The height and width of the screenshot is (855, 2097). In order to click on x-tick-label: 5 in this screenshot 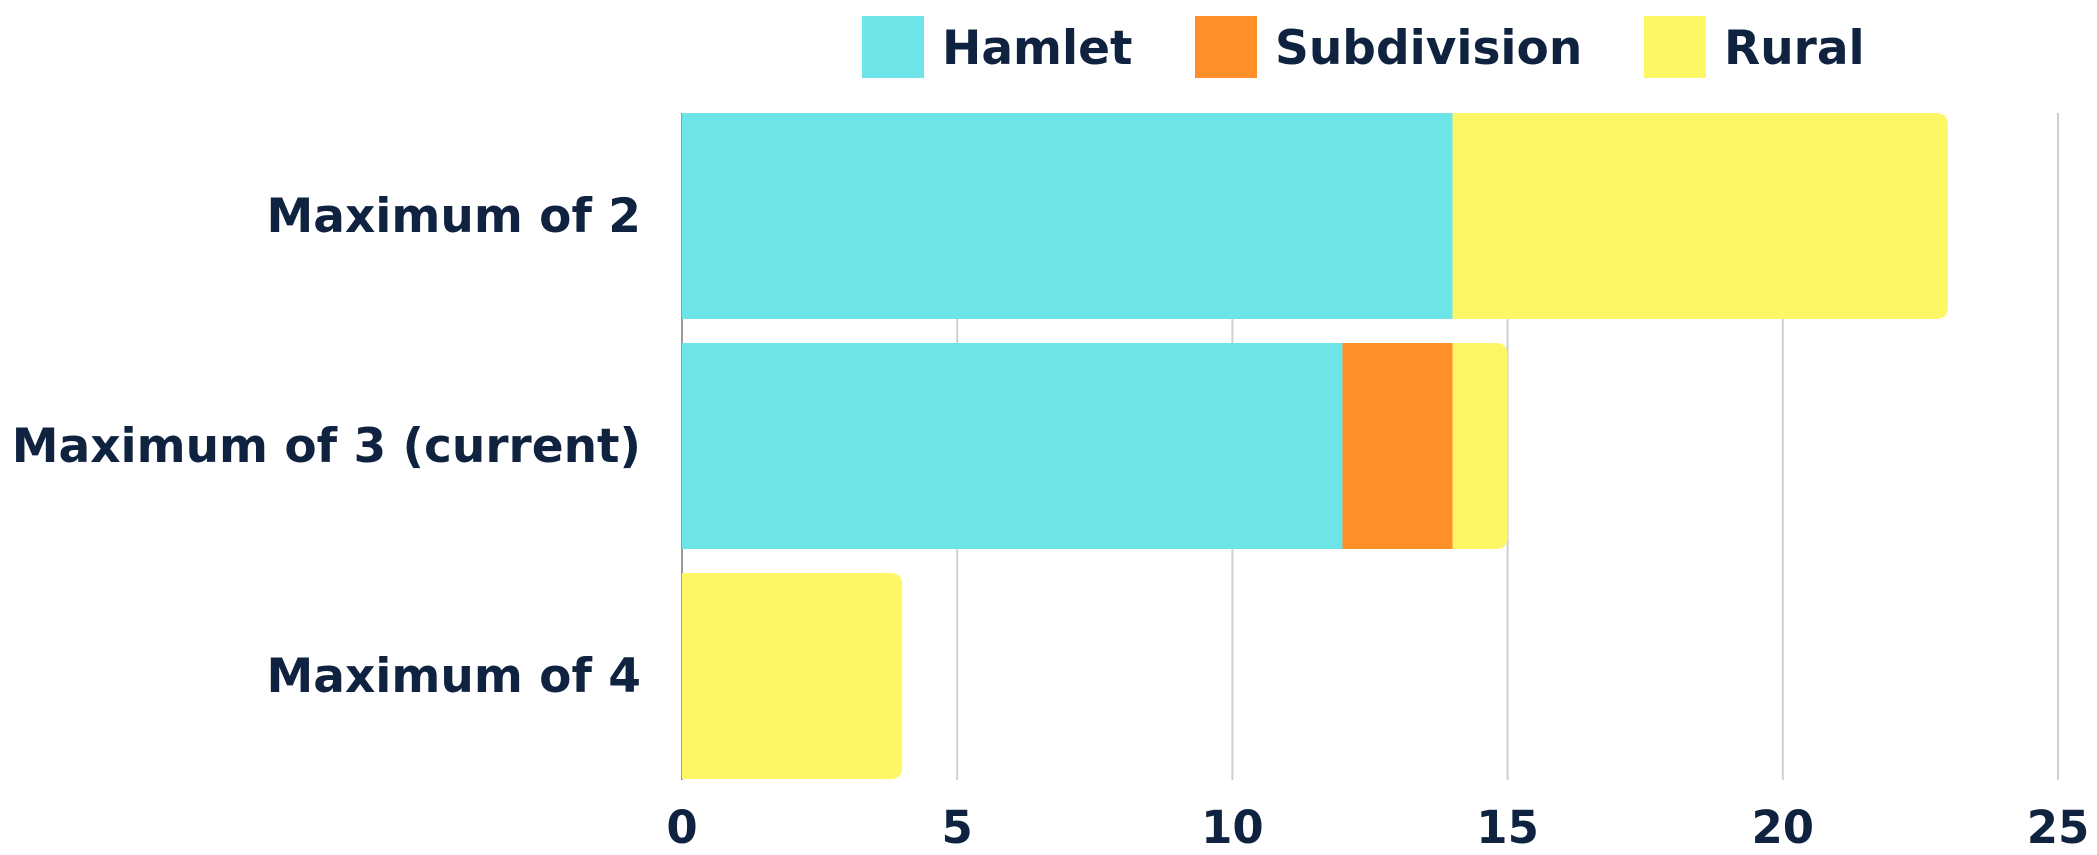, I will do `click(957, 827)`.